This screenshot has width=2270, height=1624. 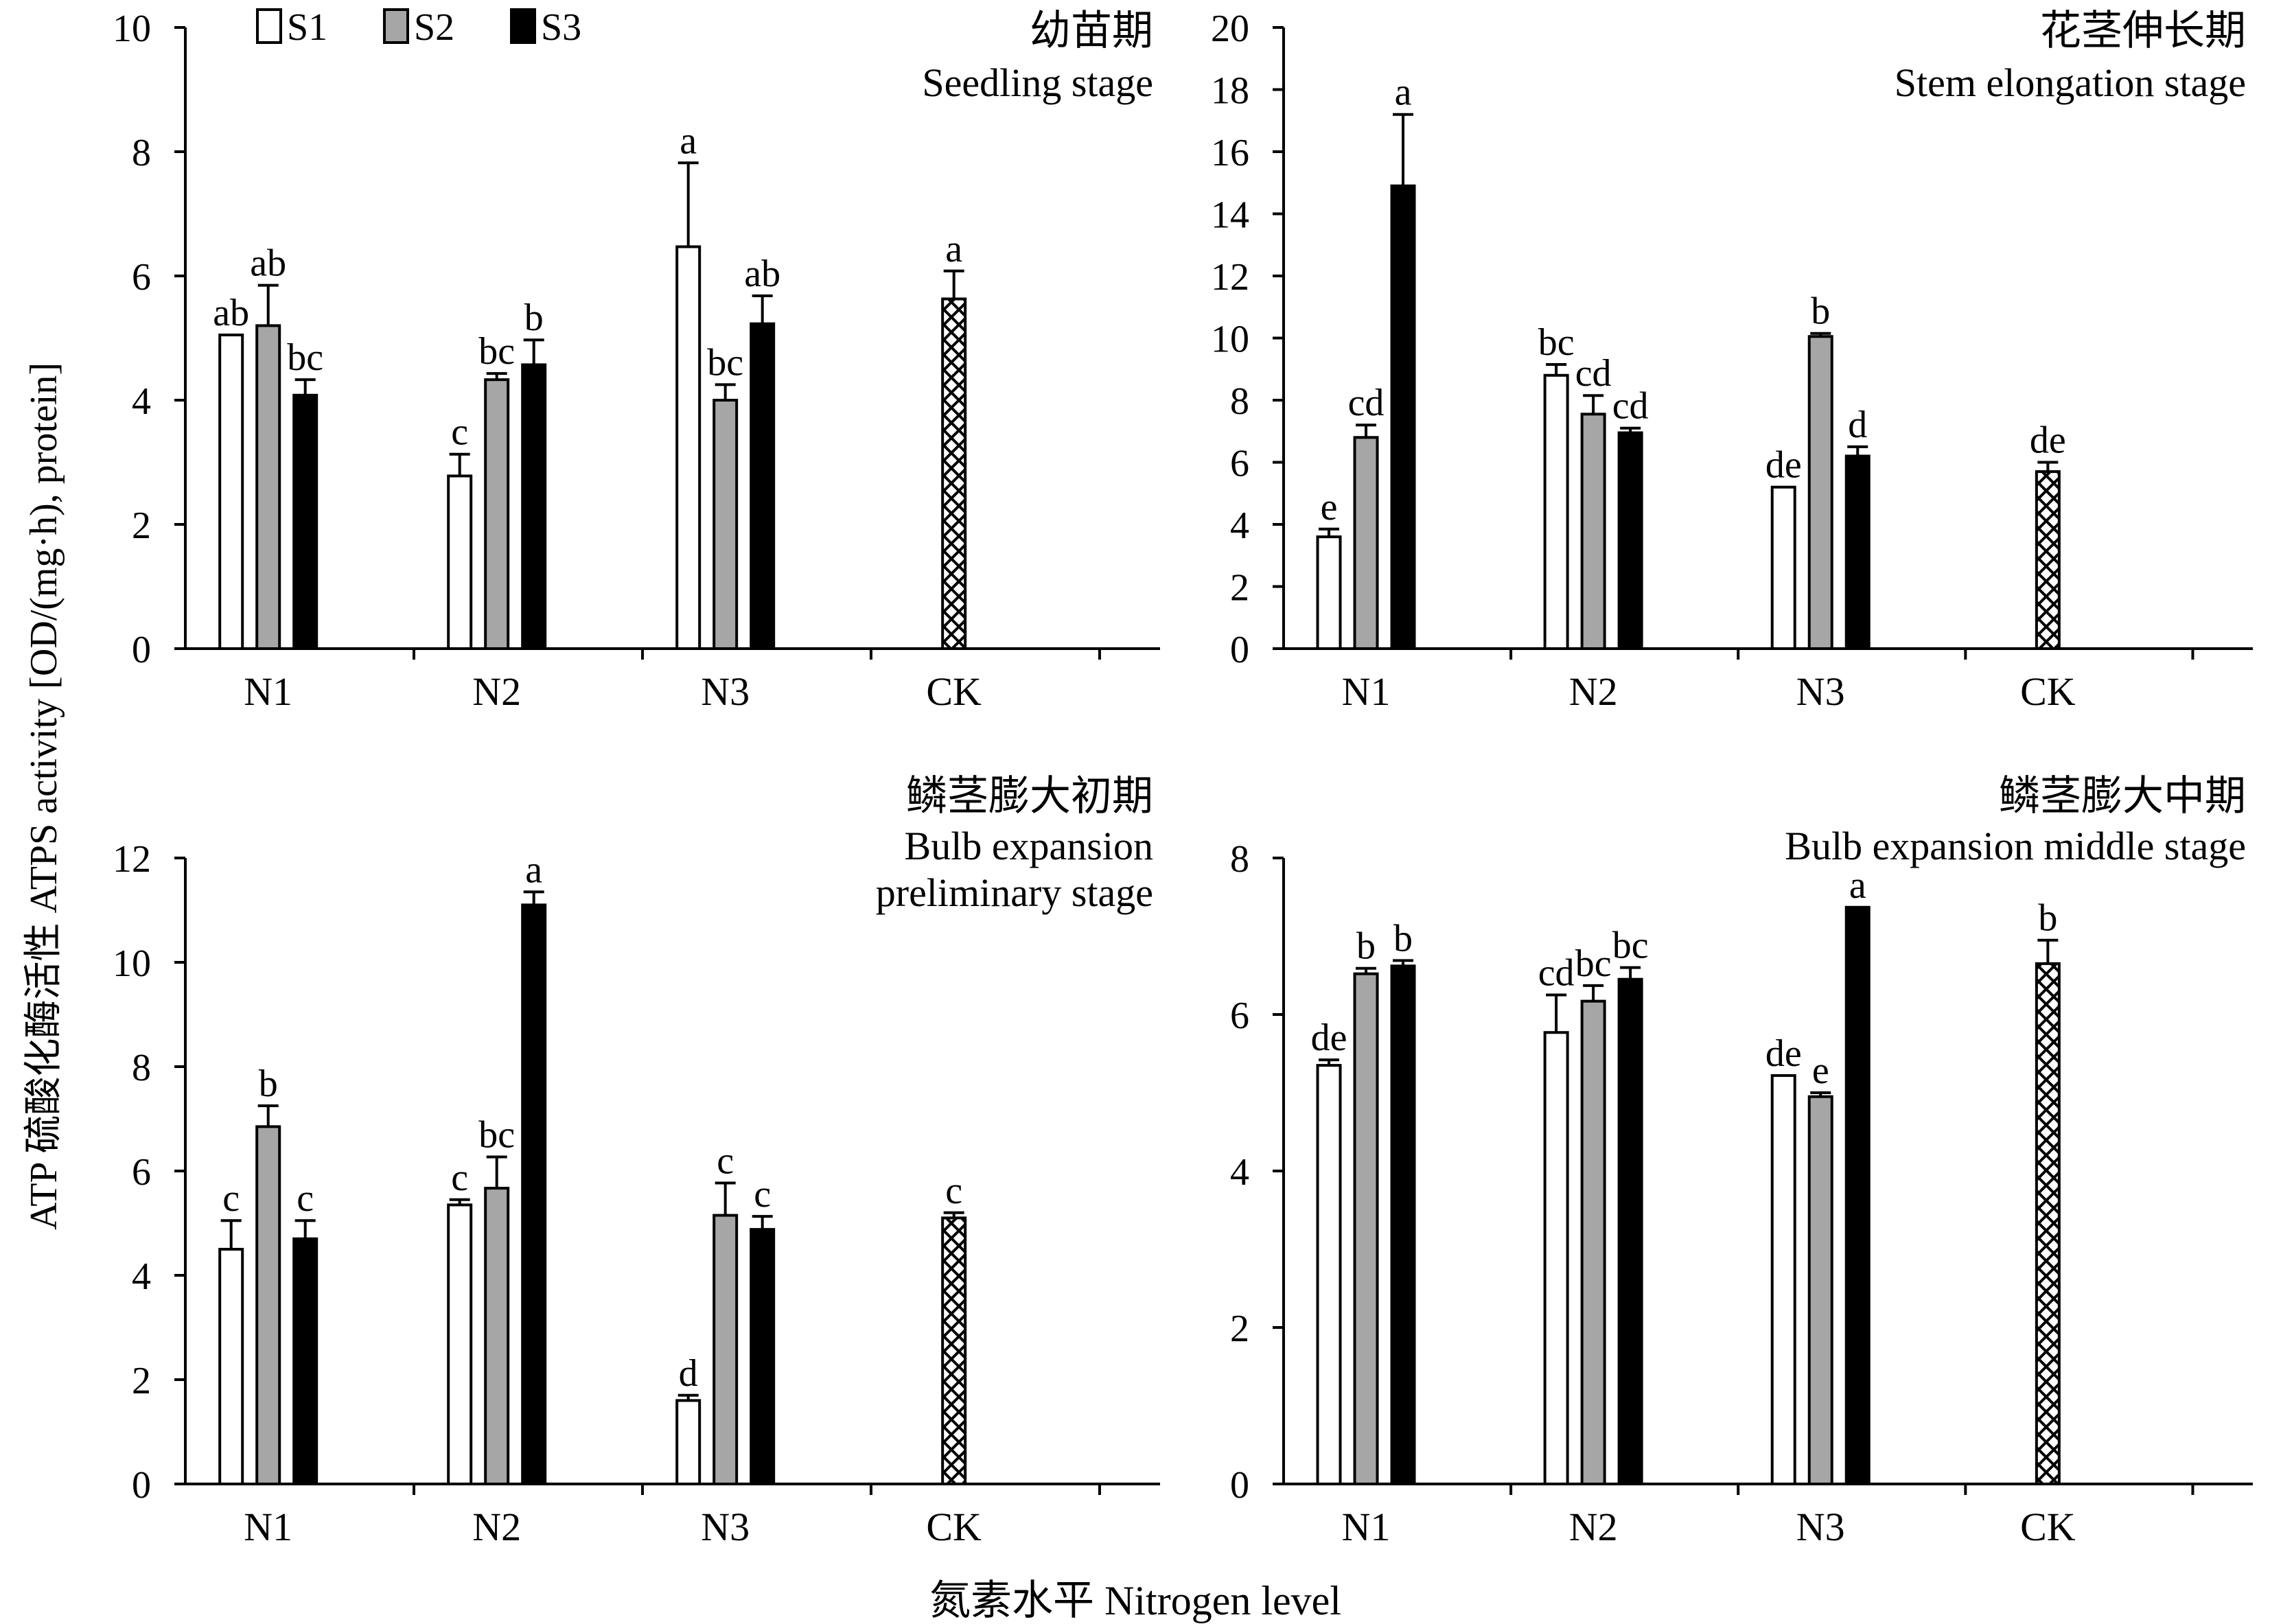 I want to click on panel-title-en: Bulb expansion, so click(x=1029, y=846).